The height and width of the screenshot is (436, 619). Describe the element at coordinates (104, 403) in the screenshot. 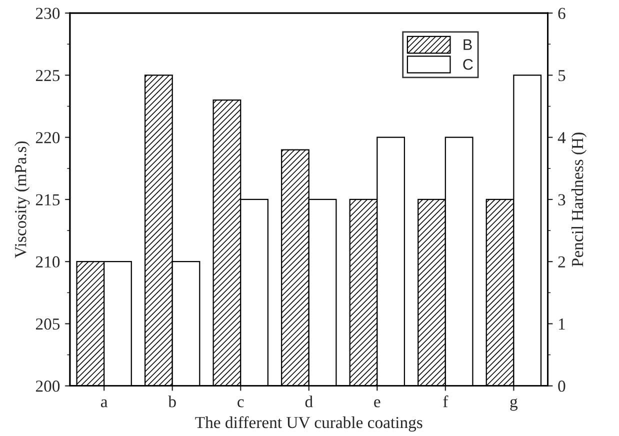

I see `x-tick-label: a` at that location.